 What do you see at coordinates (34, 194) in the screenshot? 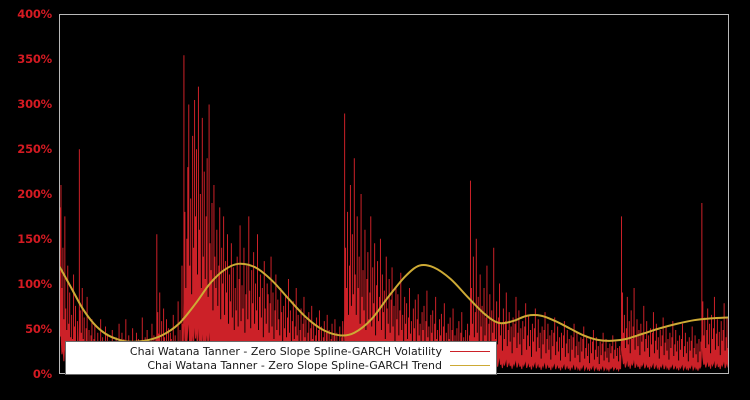
I see `y-axis-tick-label: 200%` at bounding box center [34, 194].